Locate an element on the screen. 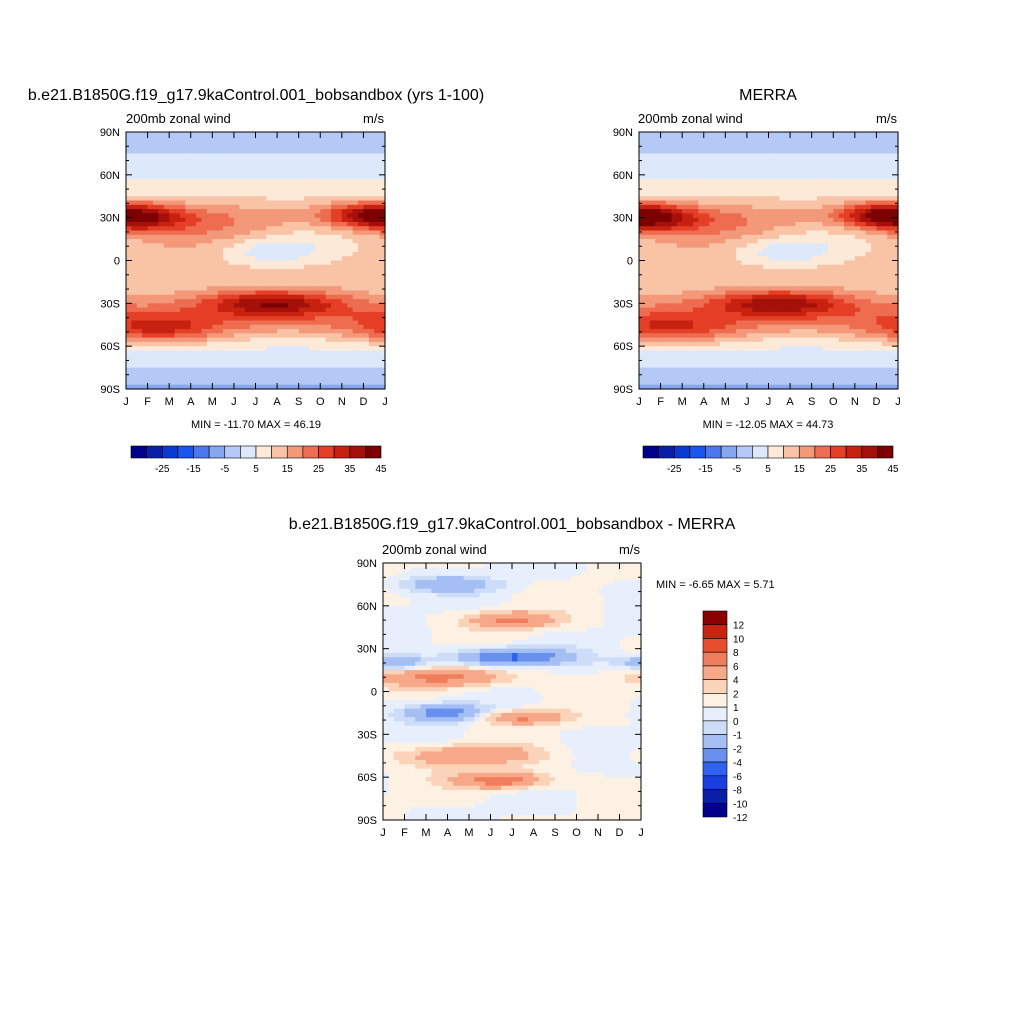  colorbar-swatch is located at coordinates (295, 452).